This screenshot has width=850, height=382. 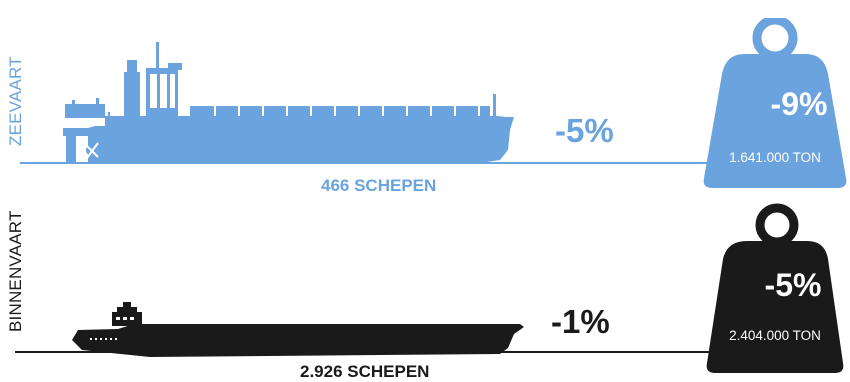 I want to click on sea-ship-change: -5%, so click(x=584, y=130).